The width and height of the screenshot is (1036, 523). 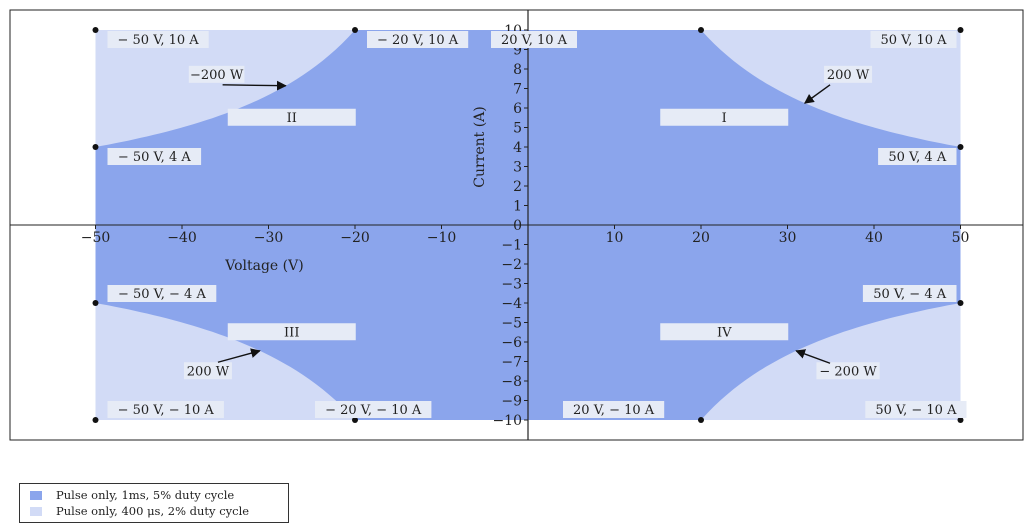 What do you see at coordinates (724, 332) in the screenshot?
I see `quadrant-label: IV` at bounding box center [724, 332].